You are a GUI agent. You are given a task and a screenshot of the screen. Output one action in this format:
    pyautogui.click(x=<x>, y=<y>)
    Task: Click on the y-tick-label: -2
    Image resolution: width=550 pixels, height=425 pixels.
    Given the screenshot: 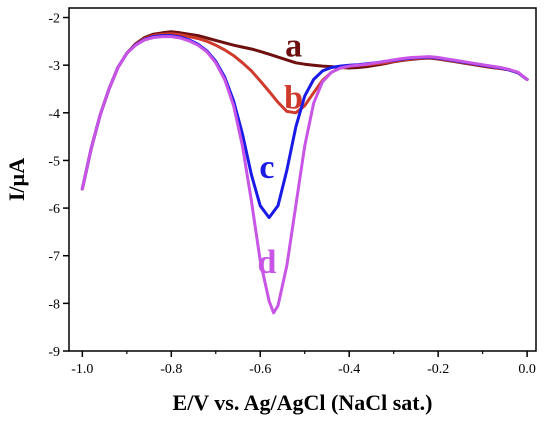 What is the action you would take?
    pyautogui.click(x=54, y=19)
    